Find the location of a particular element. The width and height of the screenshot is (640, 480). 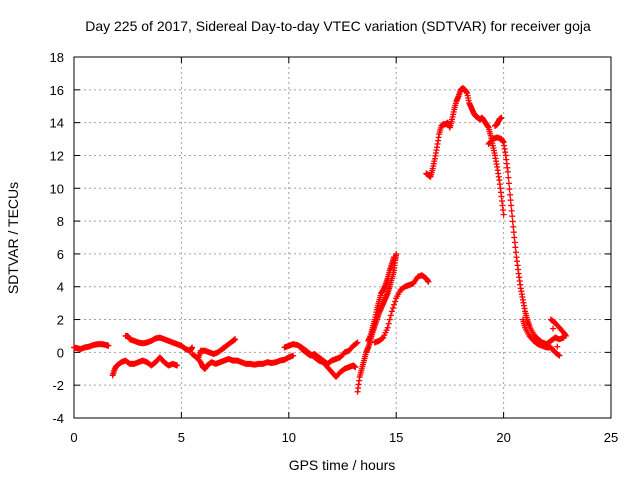

x-tick-label: 20 is located at coordinates (503, 437).